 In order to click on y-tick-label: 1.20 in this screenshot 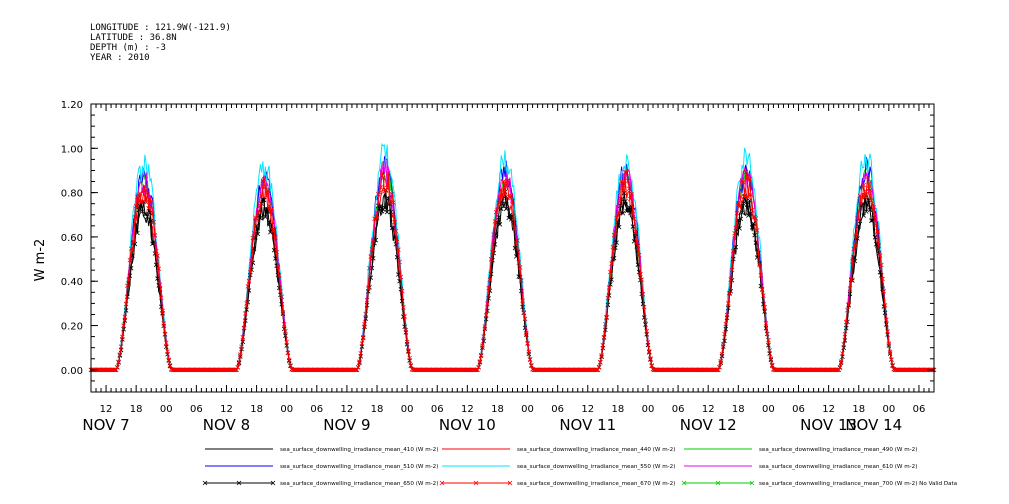, I will do `click(72, 105)`.